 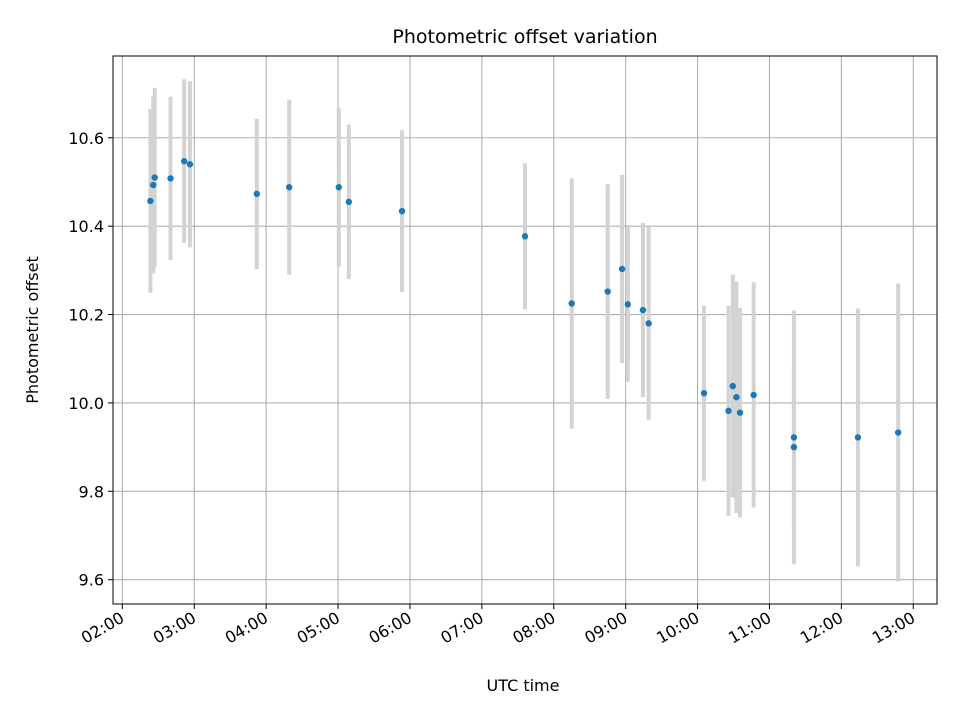 I want to click on y-tick-label: 9.6, so click(x=91, y=580).